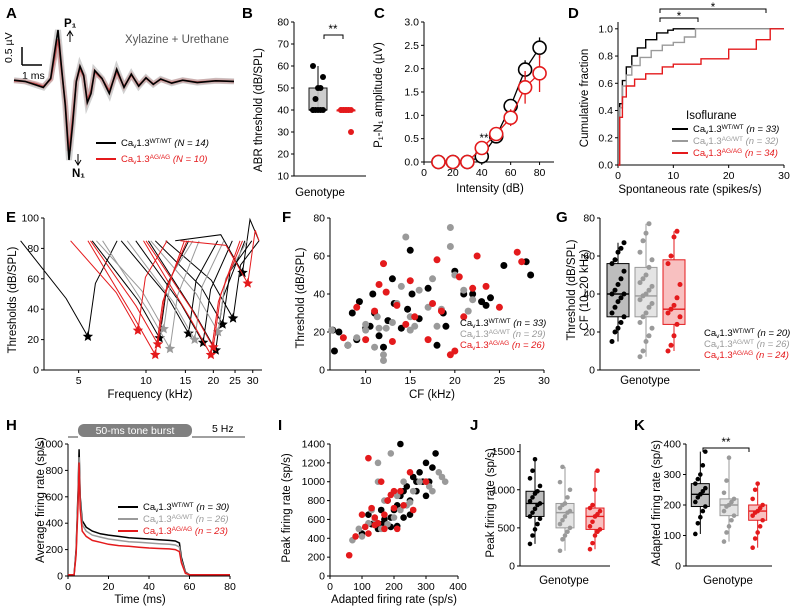 This screenshot has height=607, width=800. What do you see at coordinates (502, 346) in the screenshot?
I see `f-legend-entry-agag-label: Cav1.3AG/AG (n = 26)` at bounding box center [502, 346].